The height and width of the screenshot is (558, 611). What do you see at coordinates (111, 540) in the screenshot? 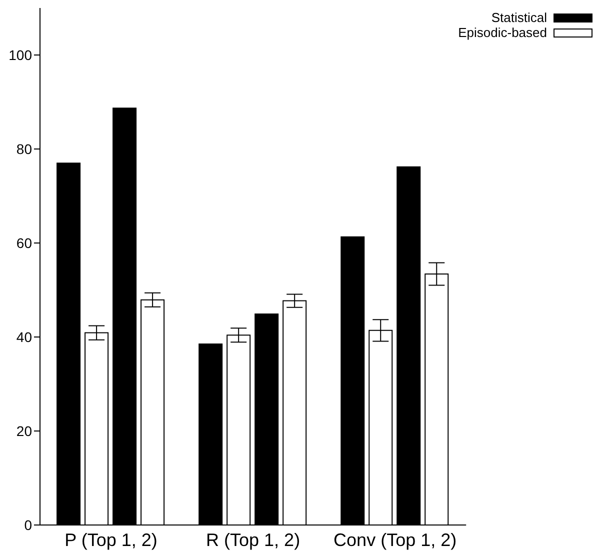
I see `x-tick-label: P (Top 1, 2)` at bounding box center [111, 540].